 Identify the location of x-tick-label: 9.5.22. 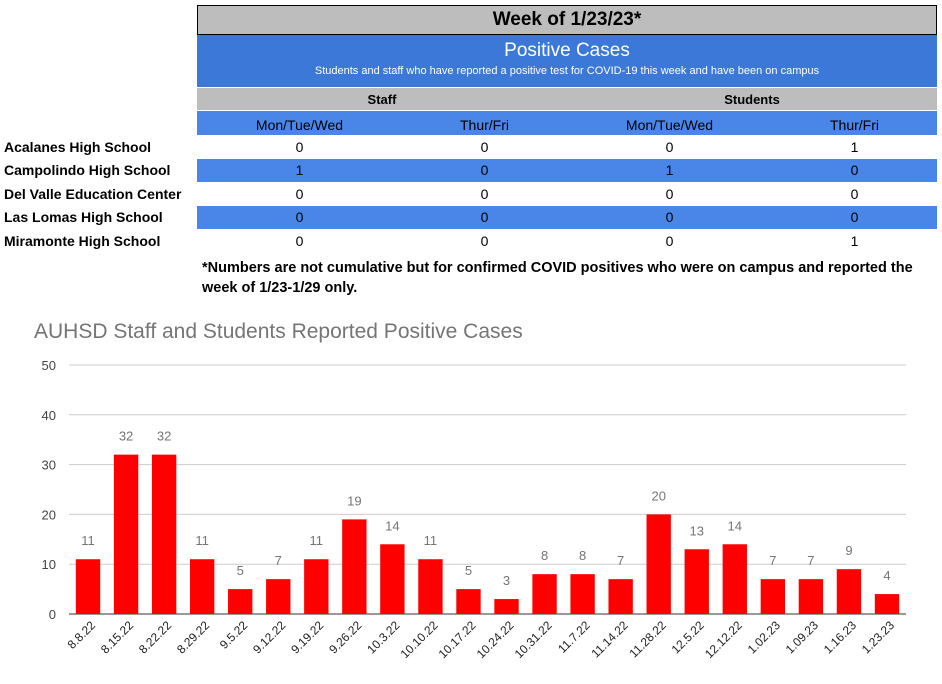
(234, 635).